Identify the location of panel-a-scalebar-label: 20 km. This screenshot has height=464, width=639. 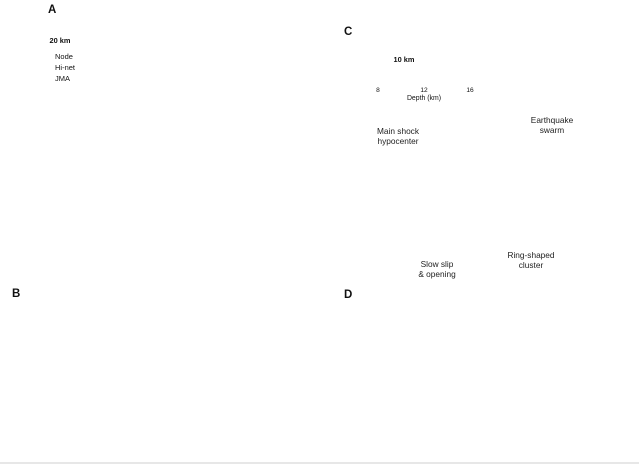
(60, 40).